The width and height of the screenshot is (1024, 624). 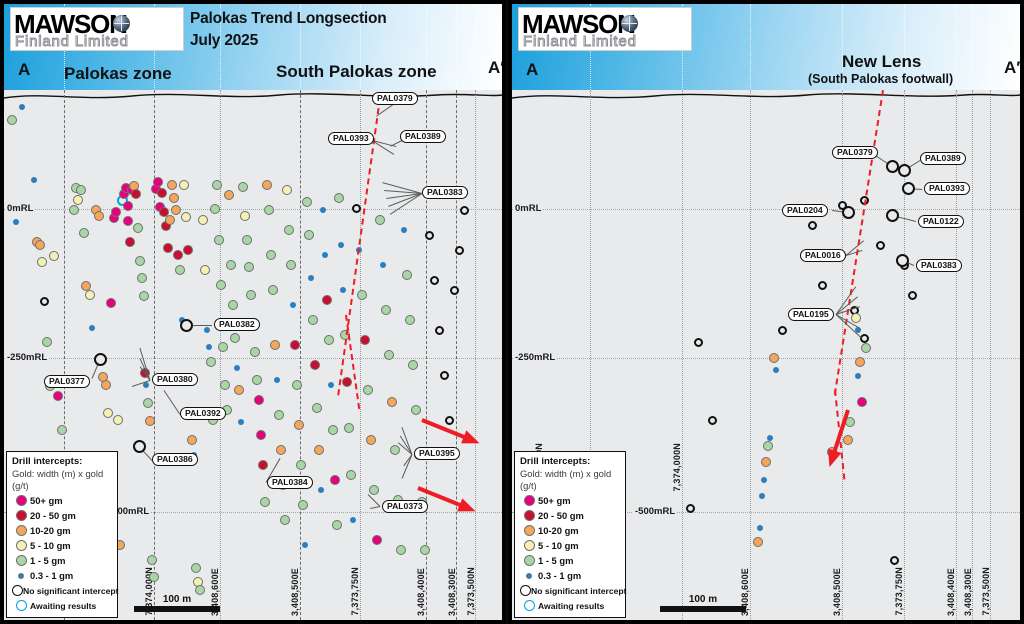 What do you see at coordinates (941, 222) in the screenshot?
I see `drill-hole-label-PAL0122: PAL0122` at bounding box center [941, 222].